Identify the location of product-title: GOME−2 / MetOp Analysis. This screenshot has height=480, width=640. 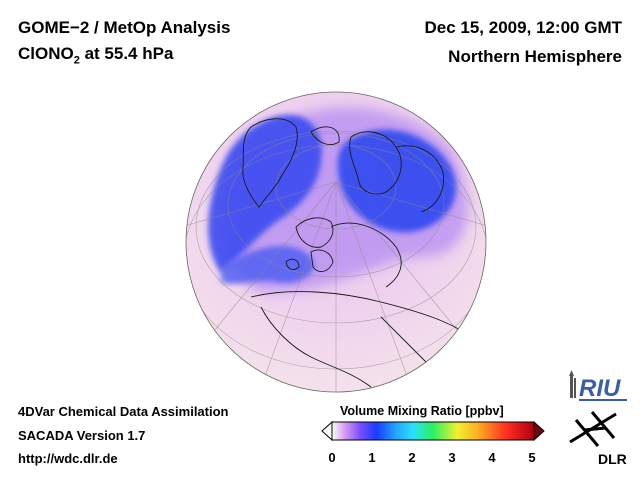
(124, 27).